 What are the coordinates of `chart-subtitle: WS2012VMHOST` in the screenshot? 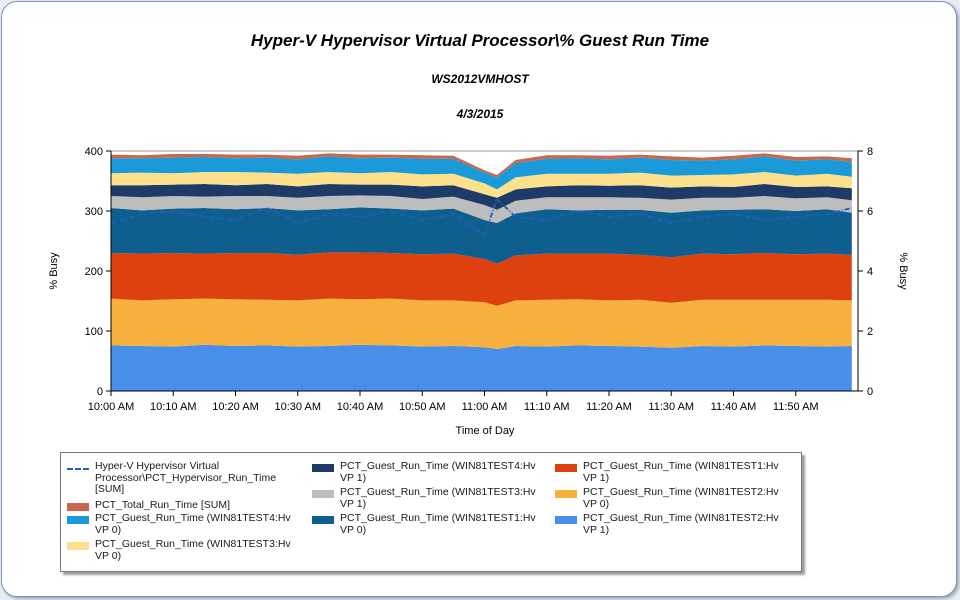 It's located at (480, 79).